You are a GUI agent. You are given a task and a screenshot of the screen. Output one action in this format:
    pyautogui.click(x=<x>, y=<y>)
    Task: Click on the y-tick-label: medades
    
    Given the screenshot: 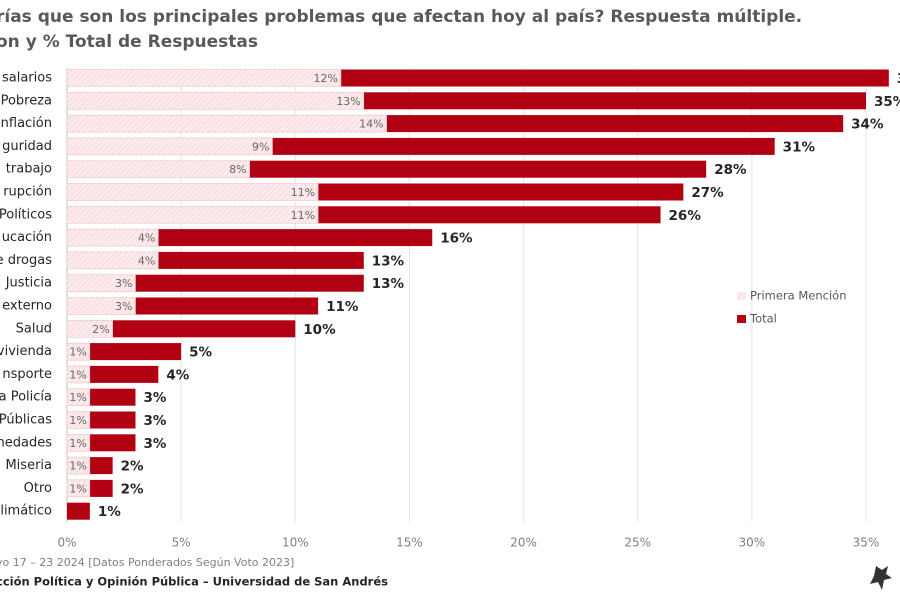 What is the action you would take?
    pyautogui.click(x=26, y=442)
    